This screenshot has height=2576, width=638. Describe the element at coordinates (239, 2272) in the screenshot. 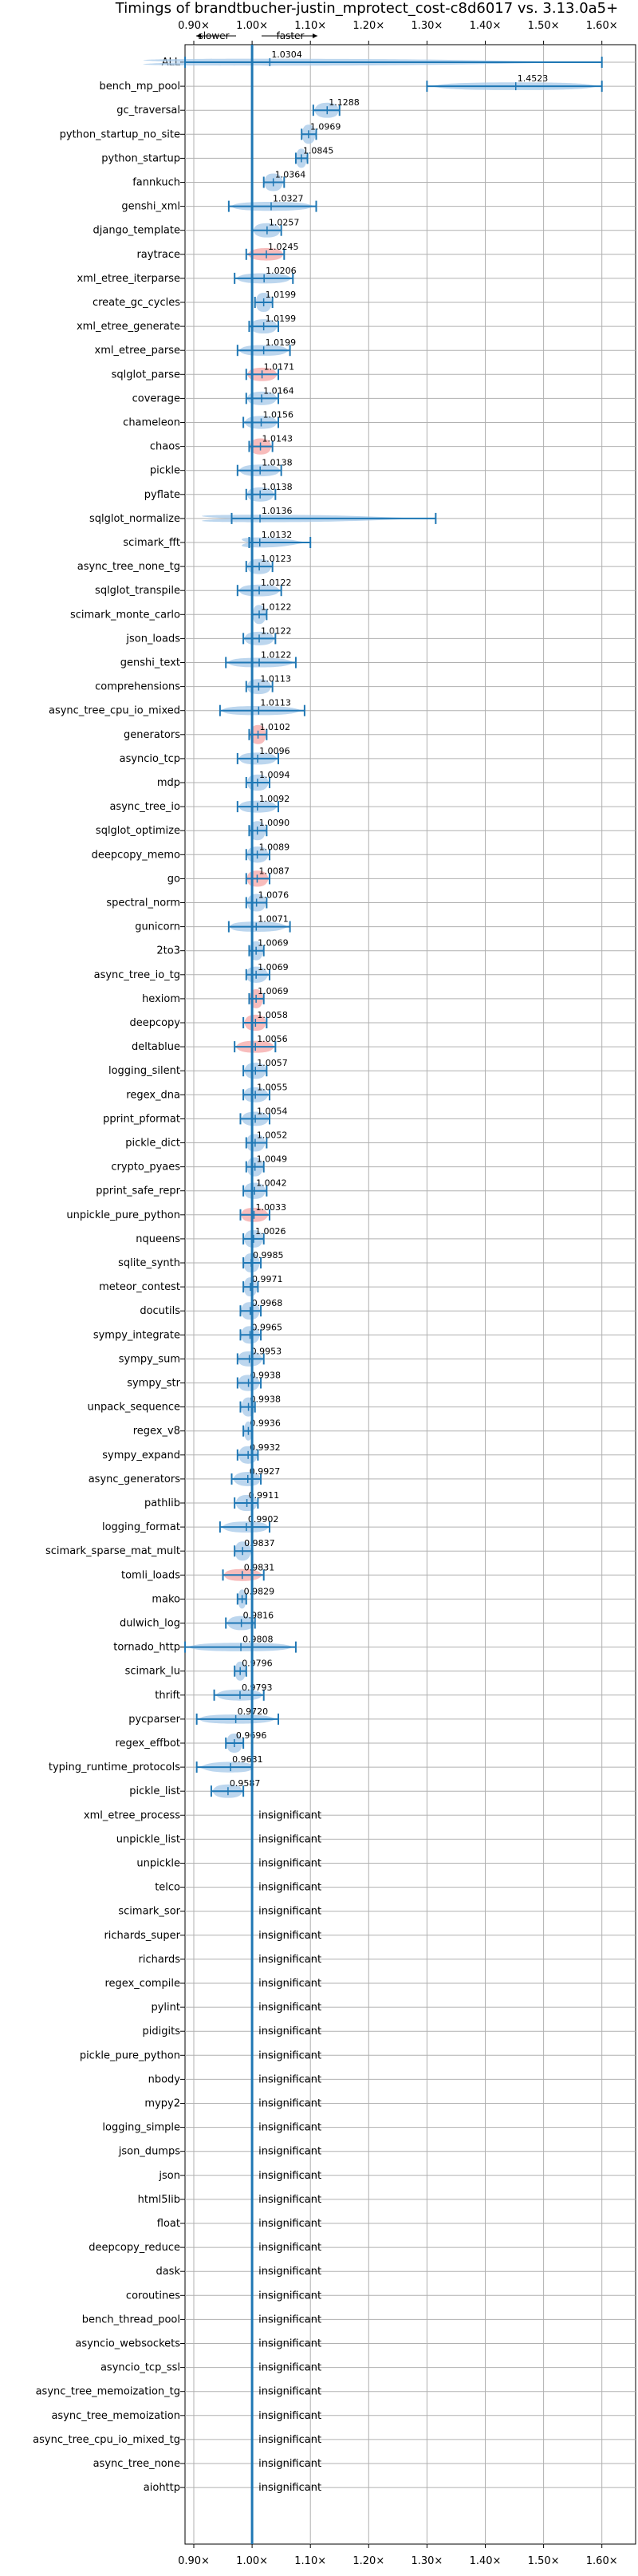

I see `benchmark-row: dask insignificant` at that location.